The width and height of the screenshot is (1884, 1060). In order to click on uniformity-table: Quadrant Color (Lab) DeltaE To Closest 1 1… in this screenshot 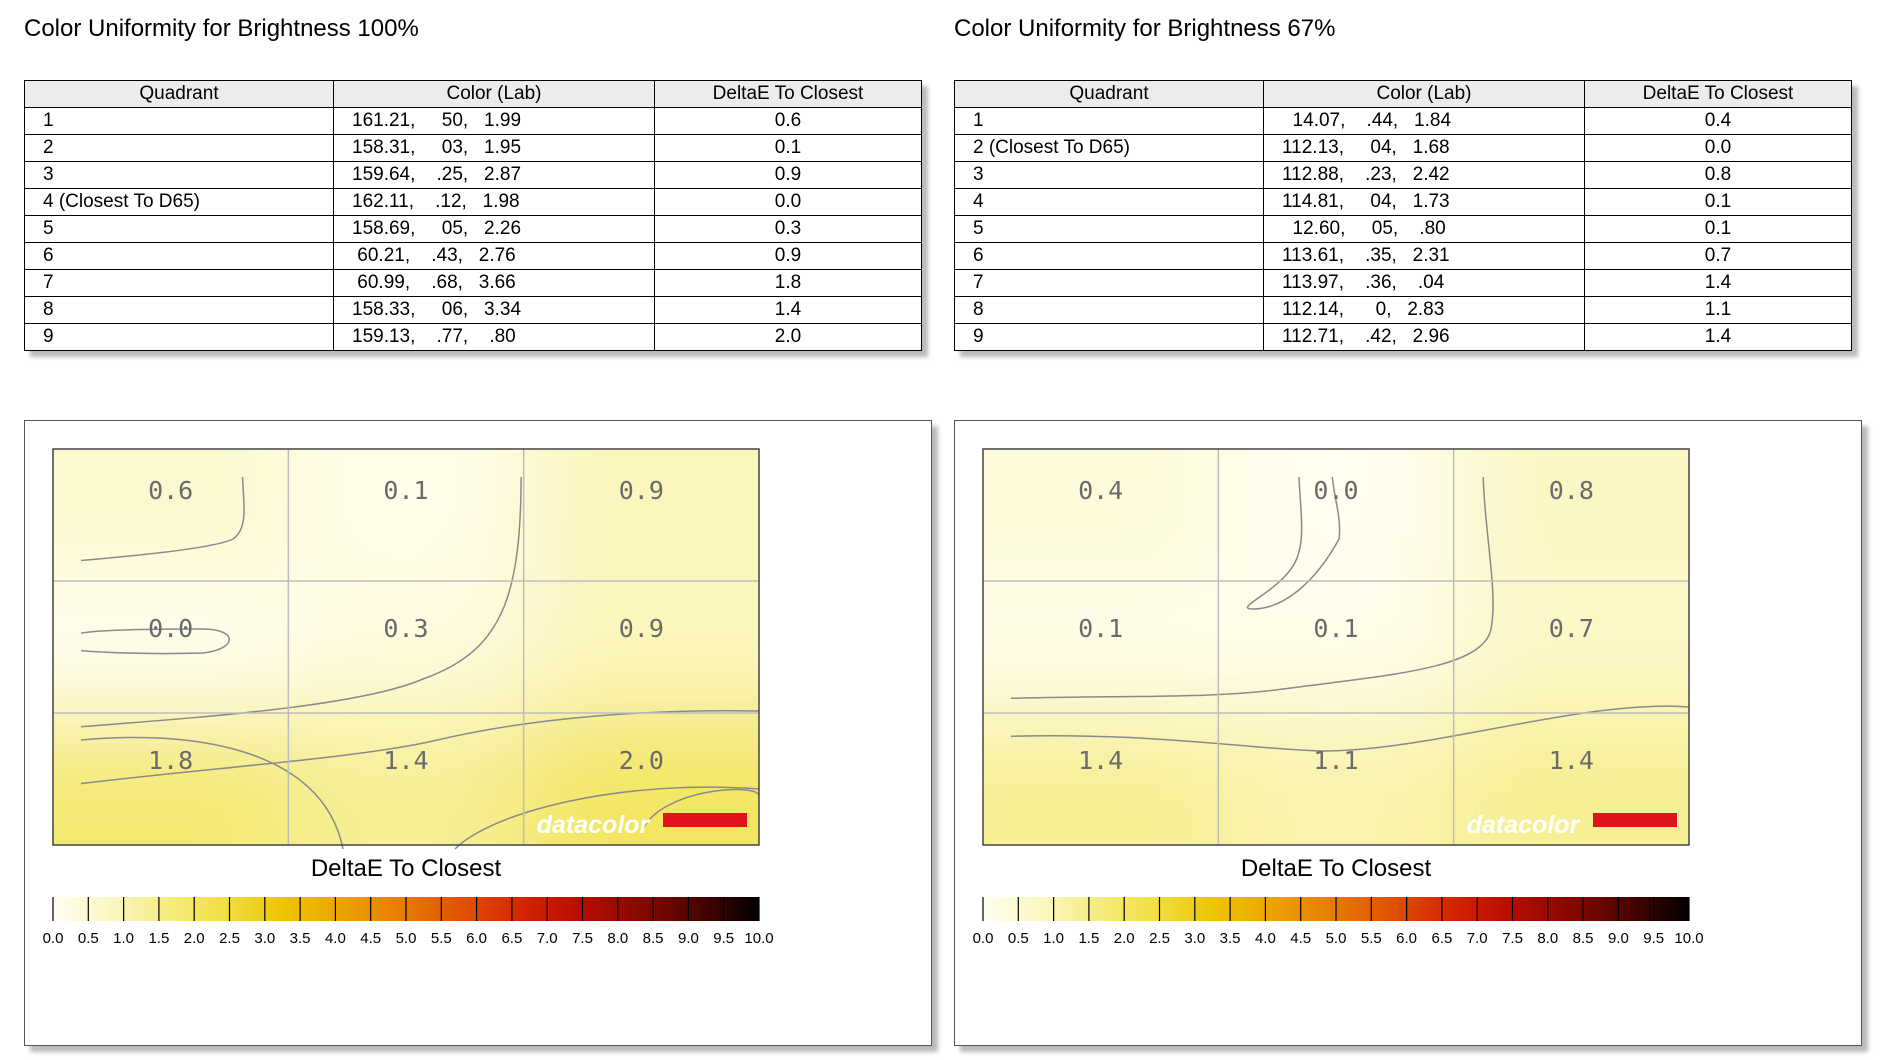, I will do `click(1403, 215)`.